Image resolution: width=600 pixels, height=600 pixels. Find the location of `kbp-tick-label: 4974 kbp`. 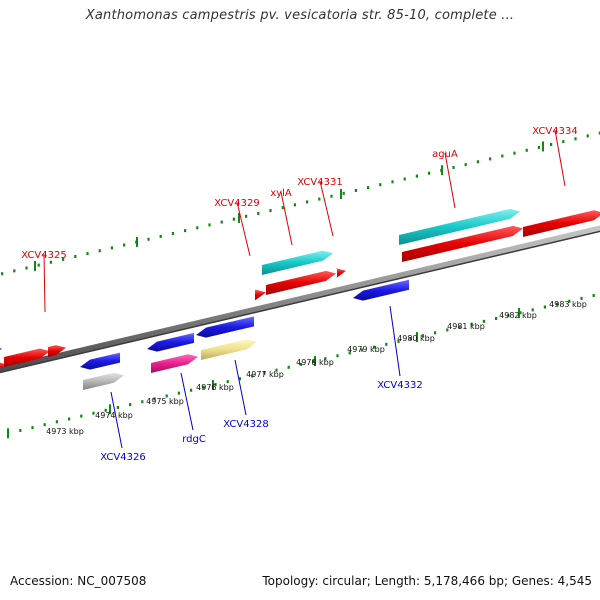

kbp-tick-label: 4974 kbp is located at coordinates (114, 415).